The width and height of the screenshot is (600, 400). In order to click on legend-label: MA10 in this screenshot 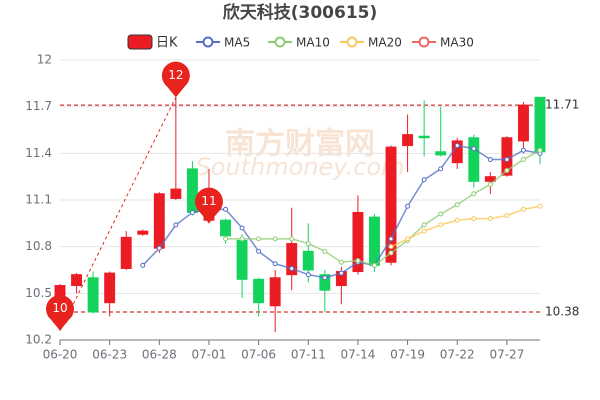, I will do `click(313, 43)`.